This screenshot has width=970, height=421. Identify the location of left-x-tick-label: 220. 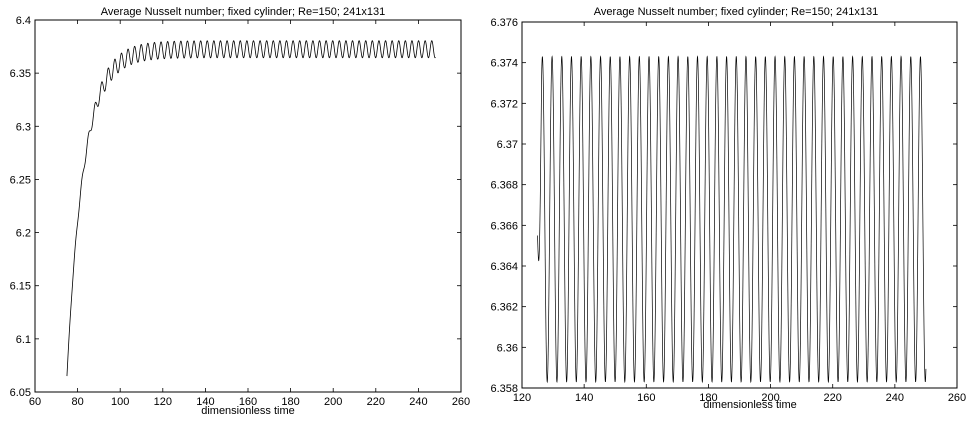
(376, 402).